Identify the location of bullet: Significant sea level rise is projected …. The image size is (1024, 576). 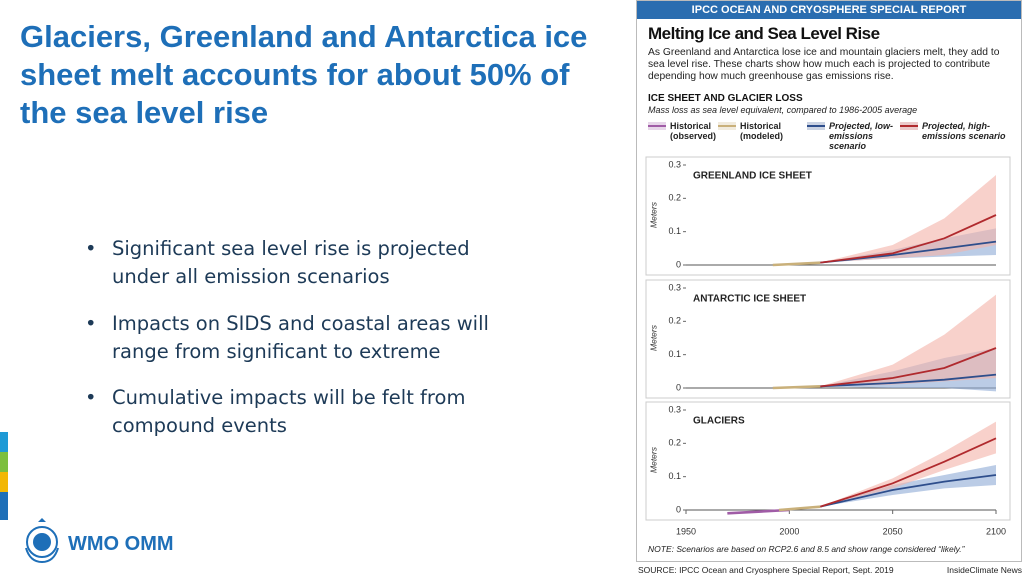
(308, 263).